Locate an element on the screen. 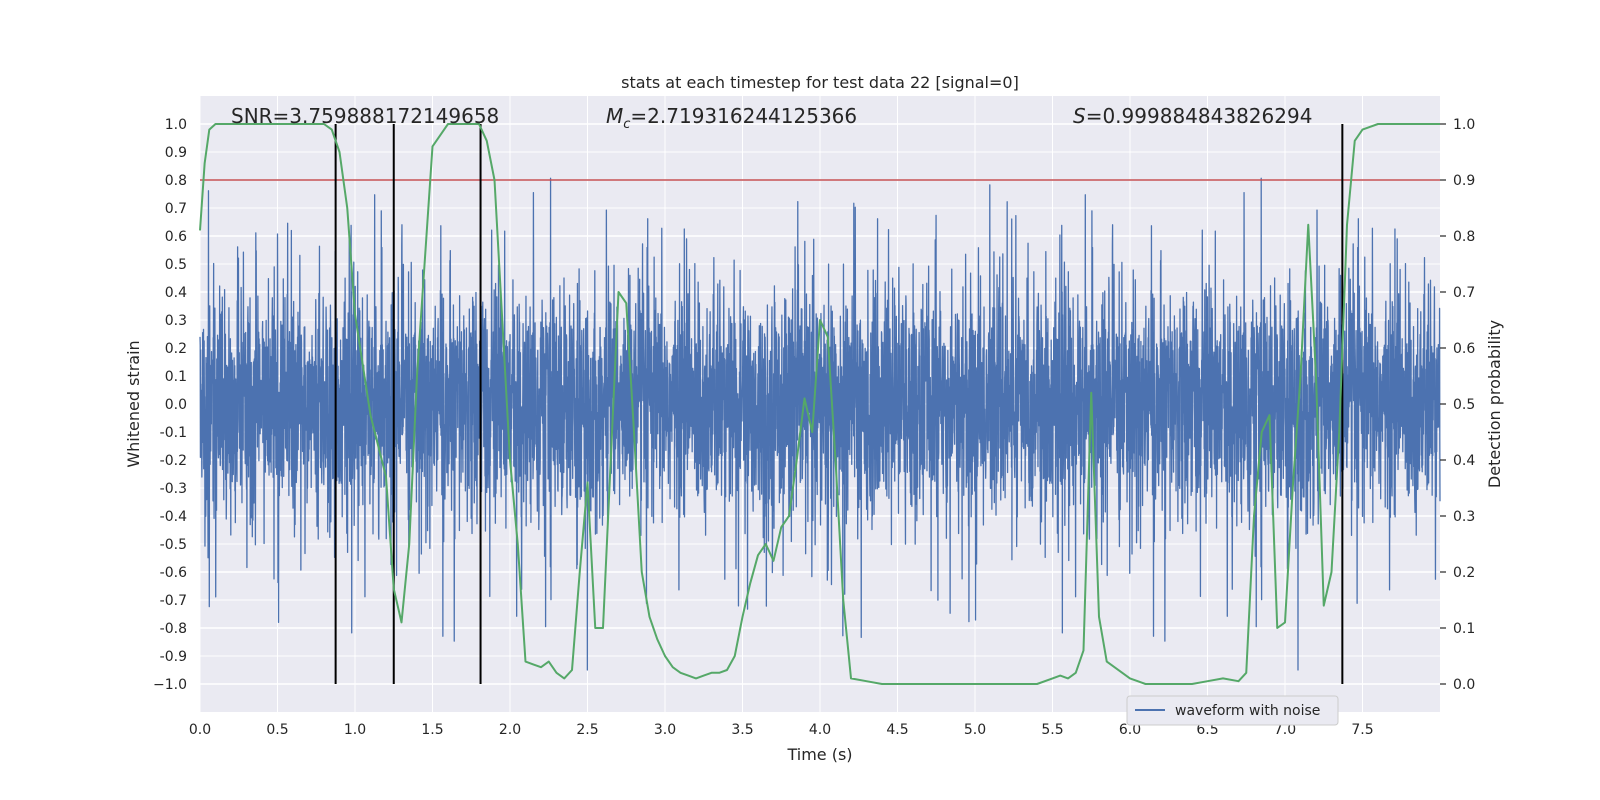 This screenshot has width=1600, height=800. y-tick-label: 0.3 is located at coordinates (176, 321).